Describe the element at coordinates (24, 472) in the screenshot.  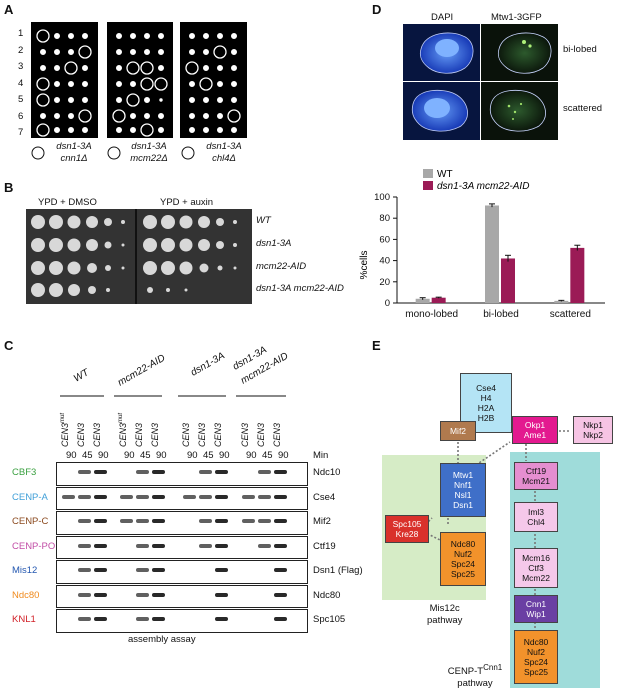
I see `blot-row-left-label: CBF3` at that location.